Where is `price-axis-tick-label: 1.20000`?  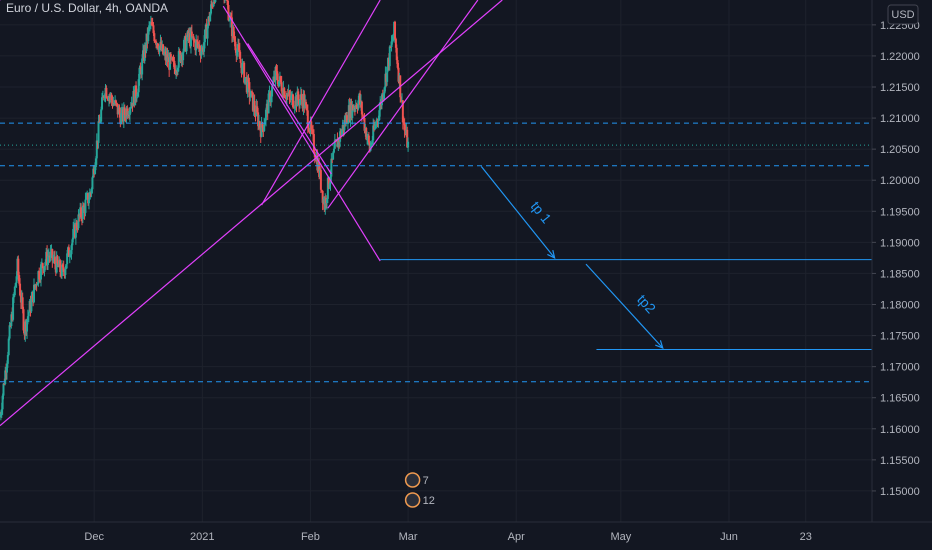 price-axis-tick-label: 1.20000 is located at coordinates (900, 181).